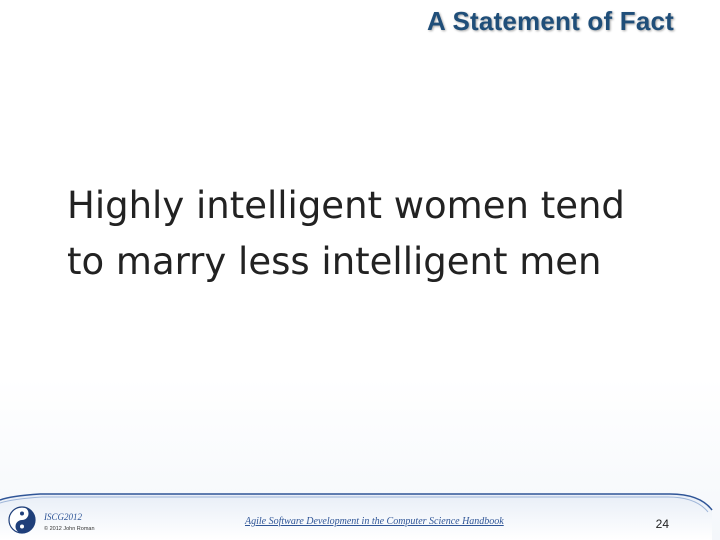 This screenshot has height=540, width=720. I want to click on footer-swoosh, so click(356, 516).